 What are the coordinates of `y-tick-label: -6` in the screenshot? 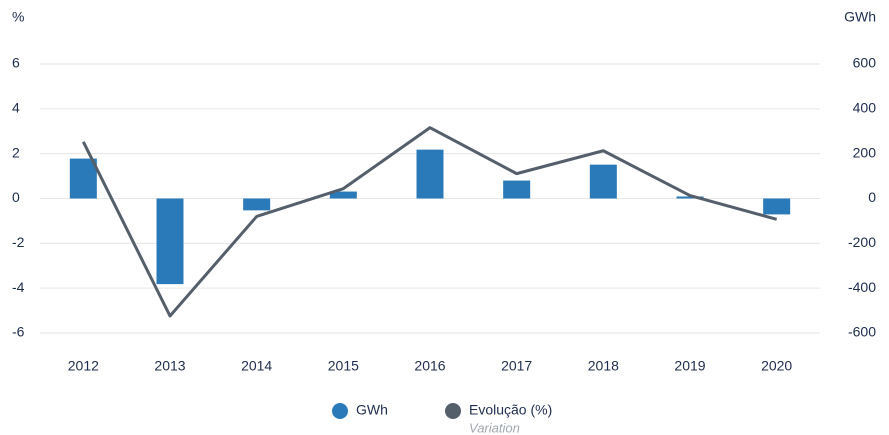 It's located at (18, 332).